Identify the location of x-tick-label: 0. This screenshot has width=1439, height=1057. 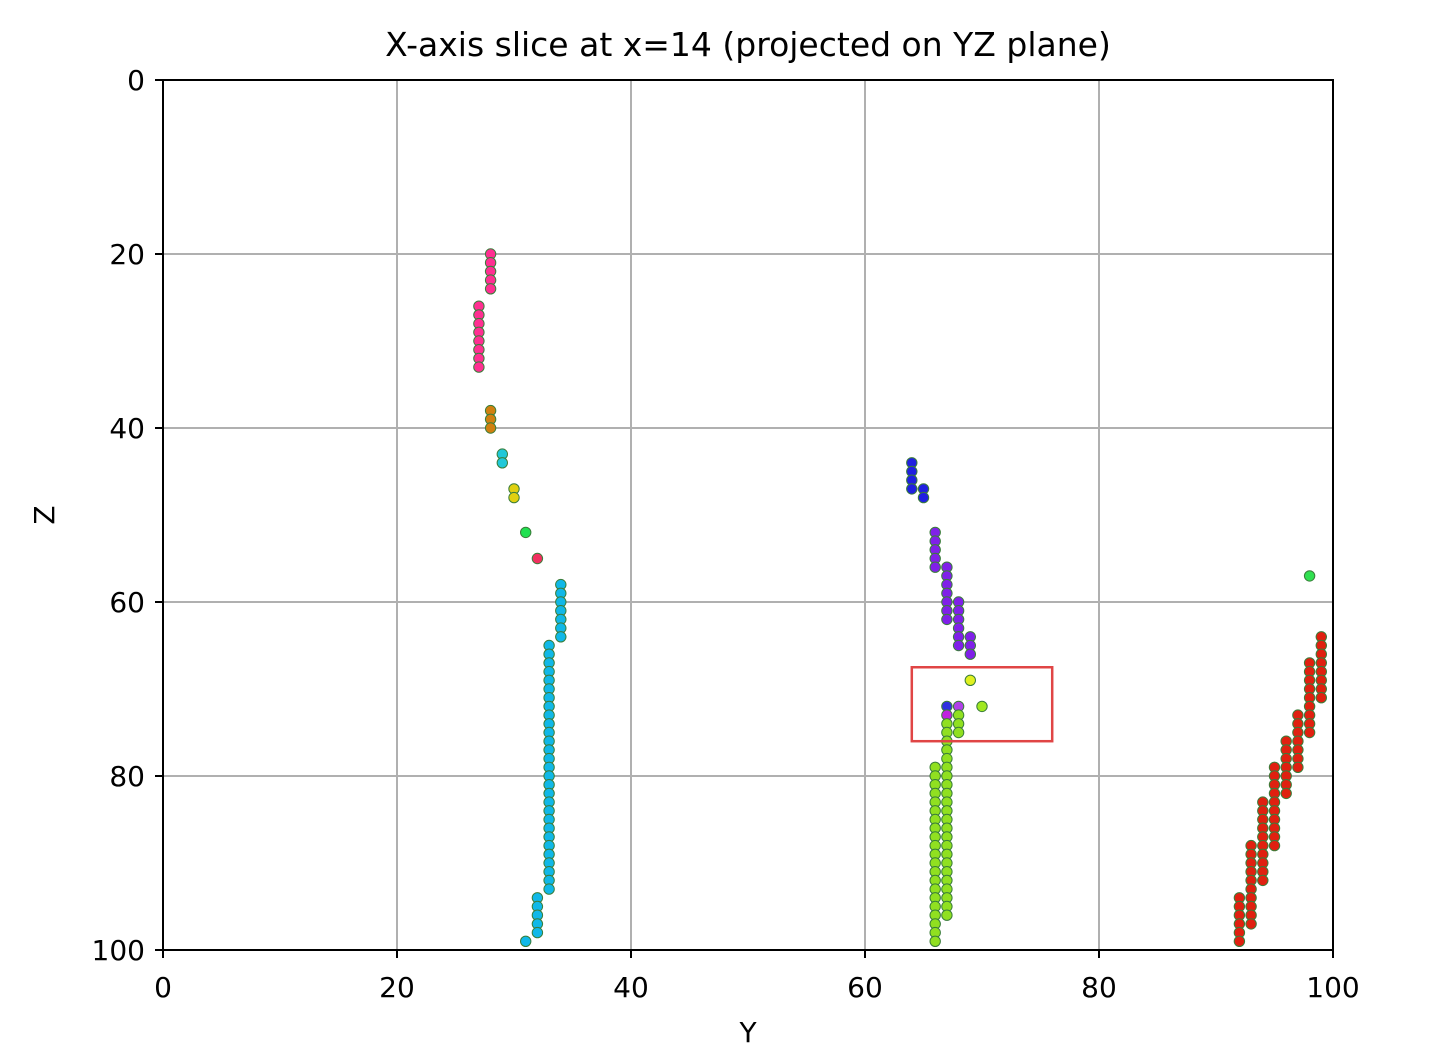
(163, 987).